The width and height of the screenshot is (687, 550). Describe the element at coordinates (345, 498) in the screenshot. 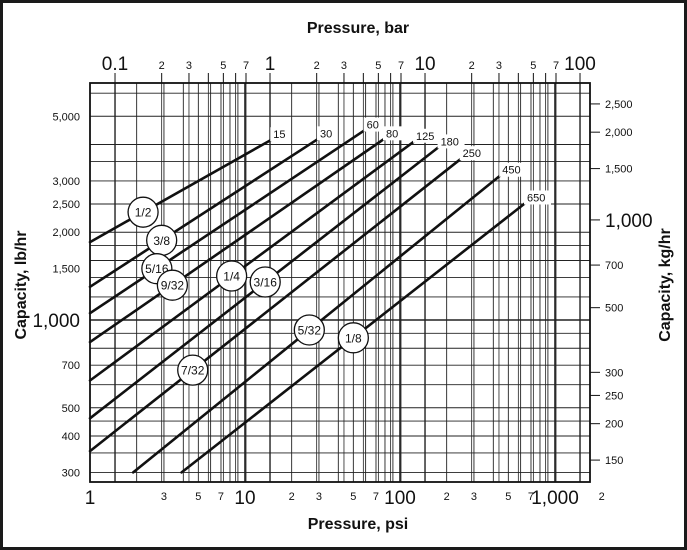

I see `x-axis-bottom-ticks: 1 3 5 7 10 2 3 5 7 100 2 3 5 71,000 2` at that location.